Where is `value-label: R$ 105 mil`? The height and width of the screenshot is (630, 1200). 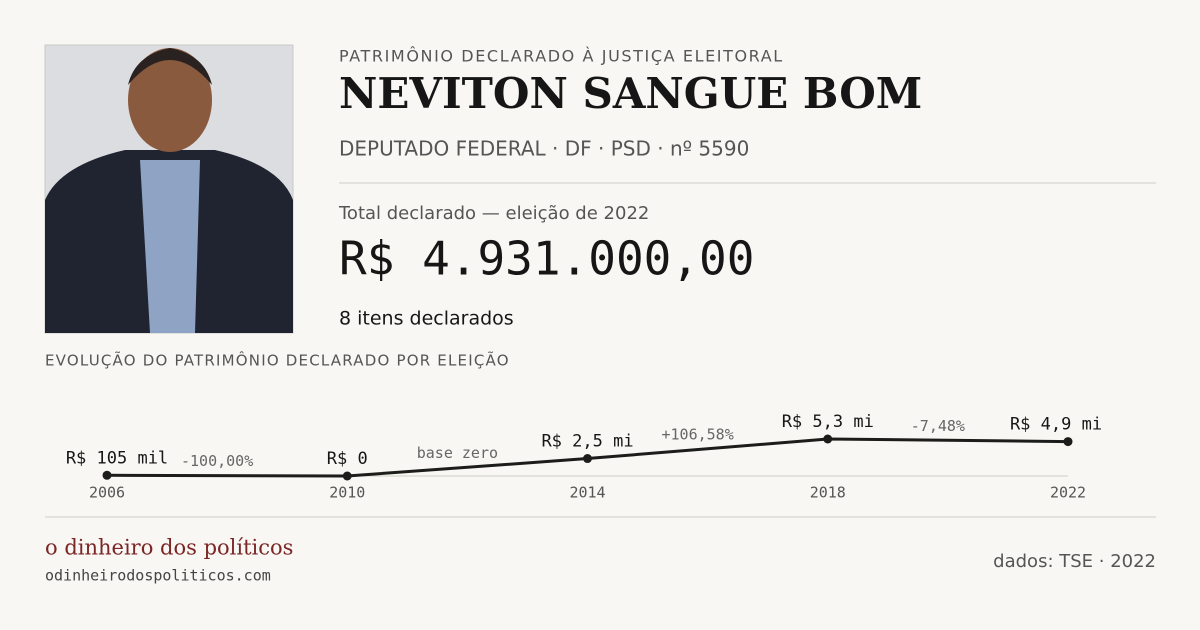 value-label: R$ 105 mil is located at coordinates (117, 458).